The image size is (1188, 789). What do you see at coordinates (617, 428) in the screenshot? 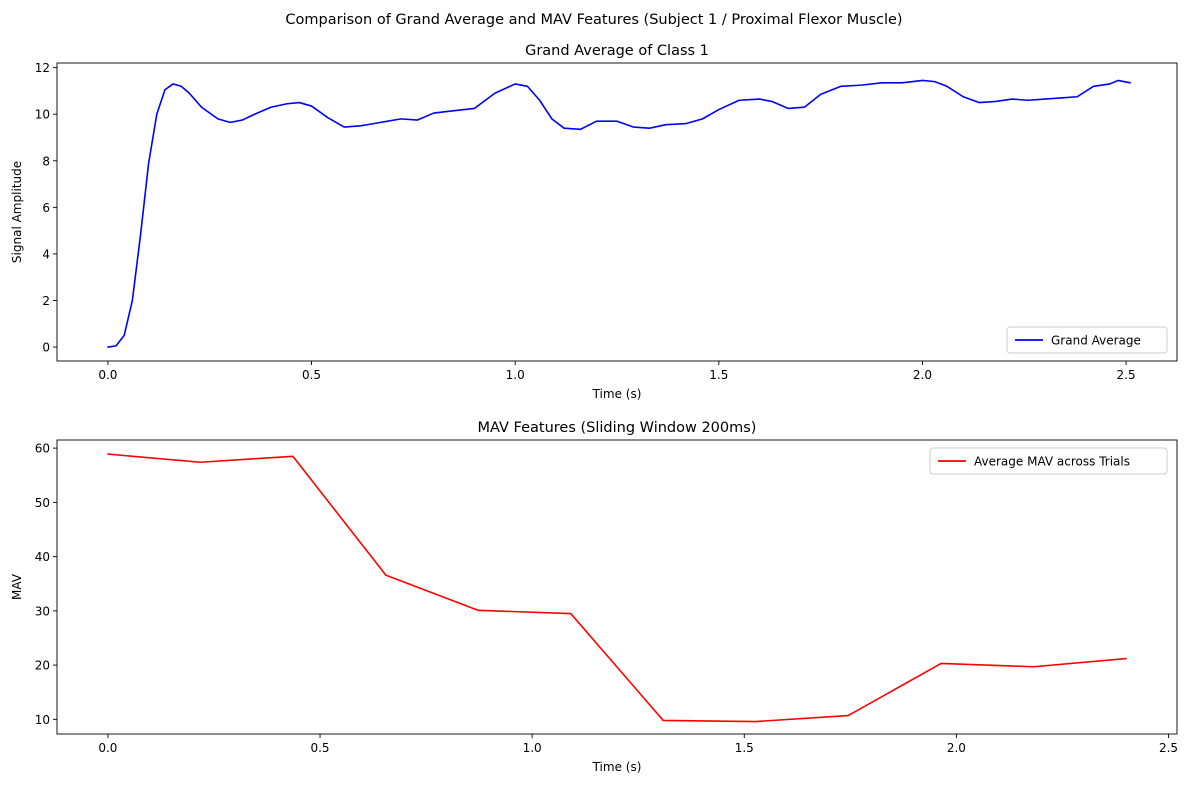
I see `chart-title: MAV Features (Sliding Window 200ms)` at bounding box center [617, 428].